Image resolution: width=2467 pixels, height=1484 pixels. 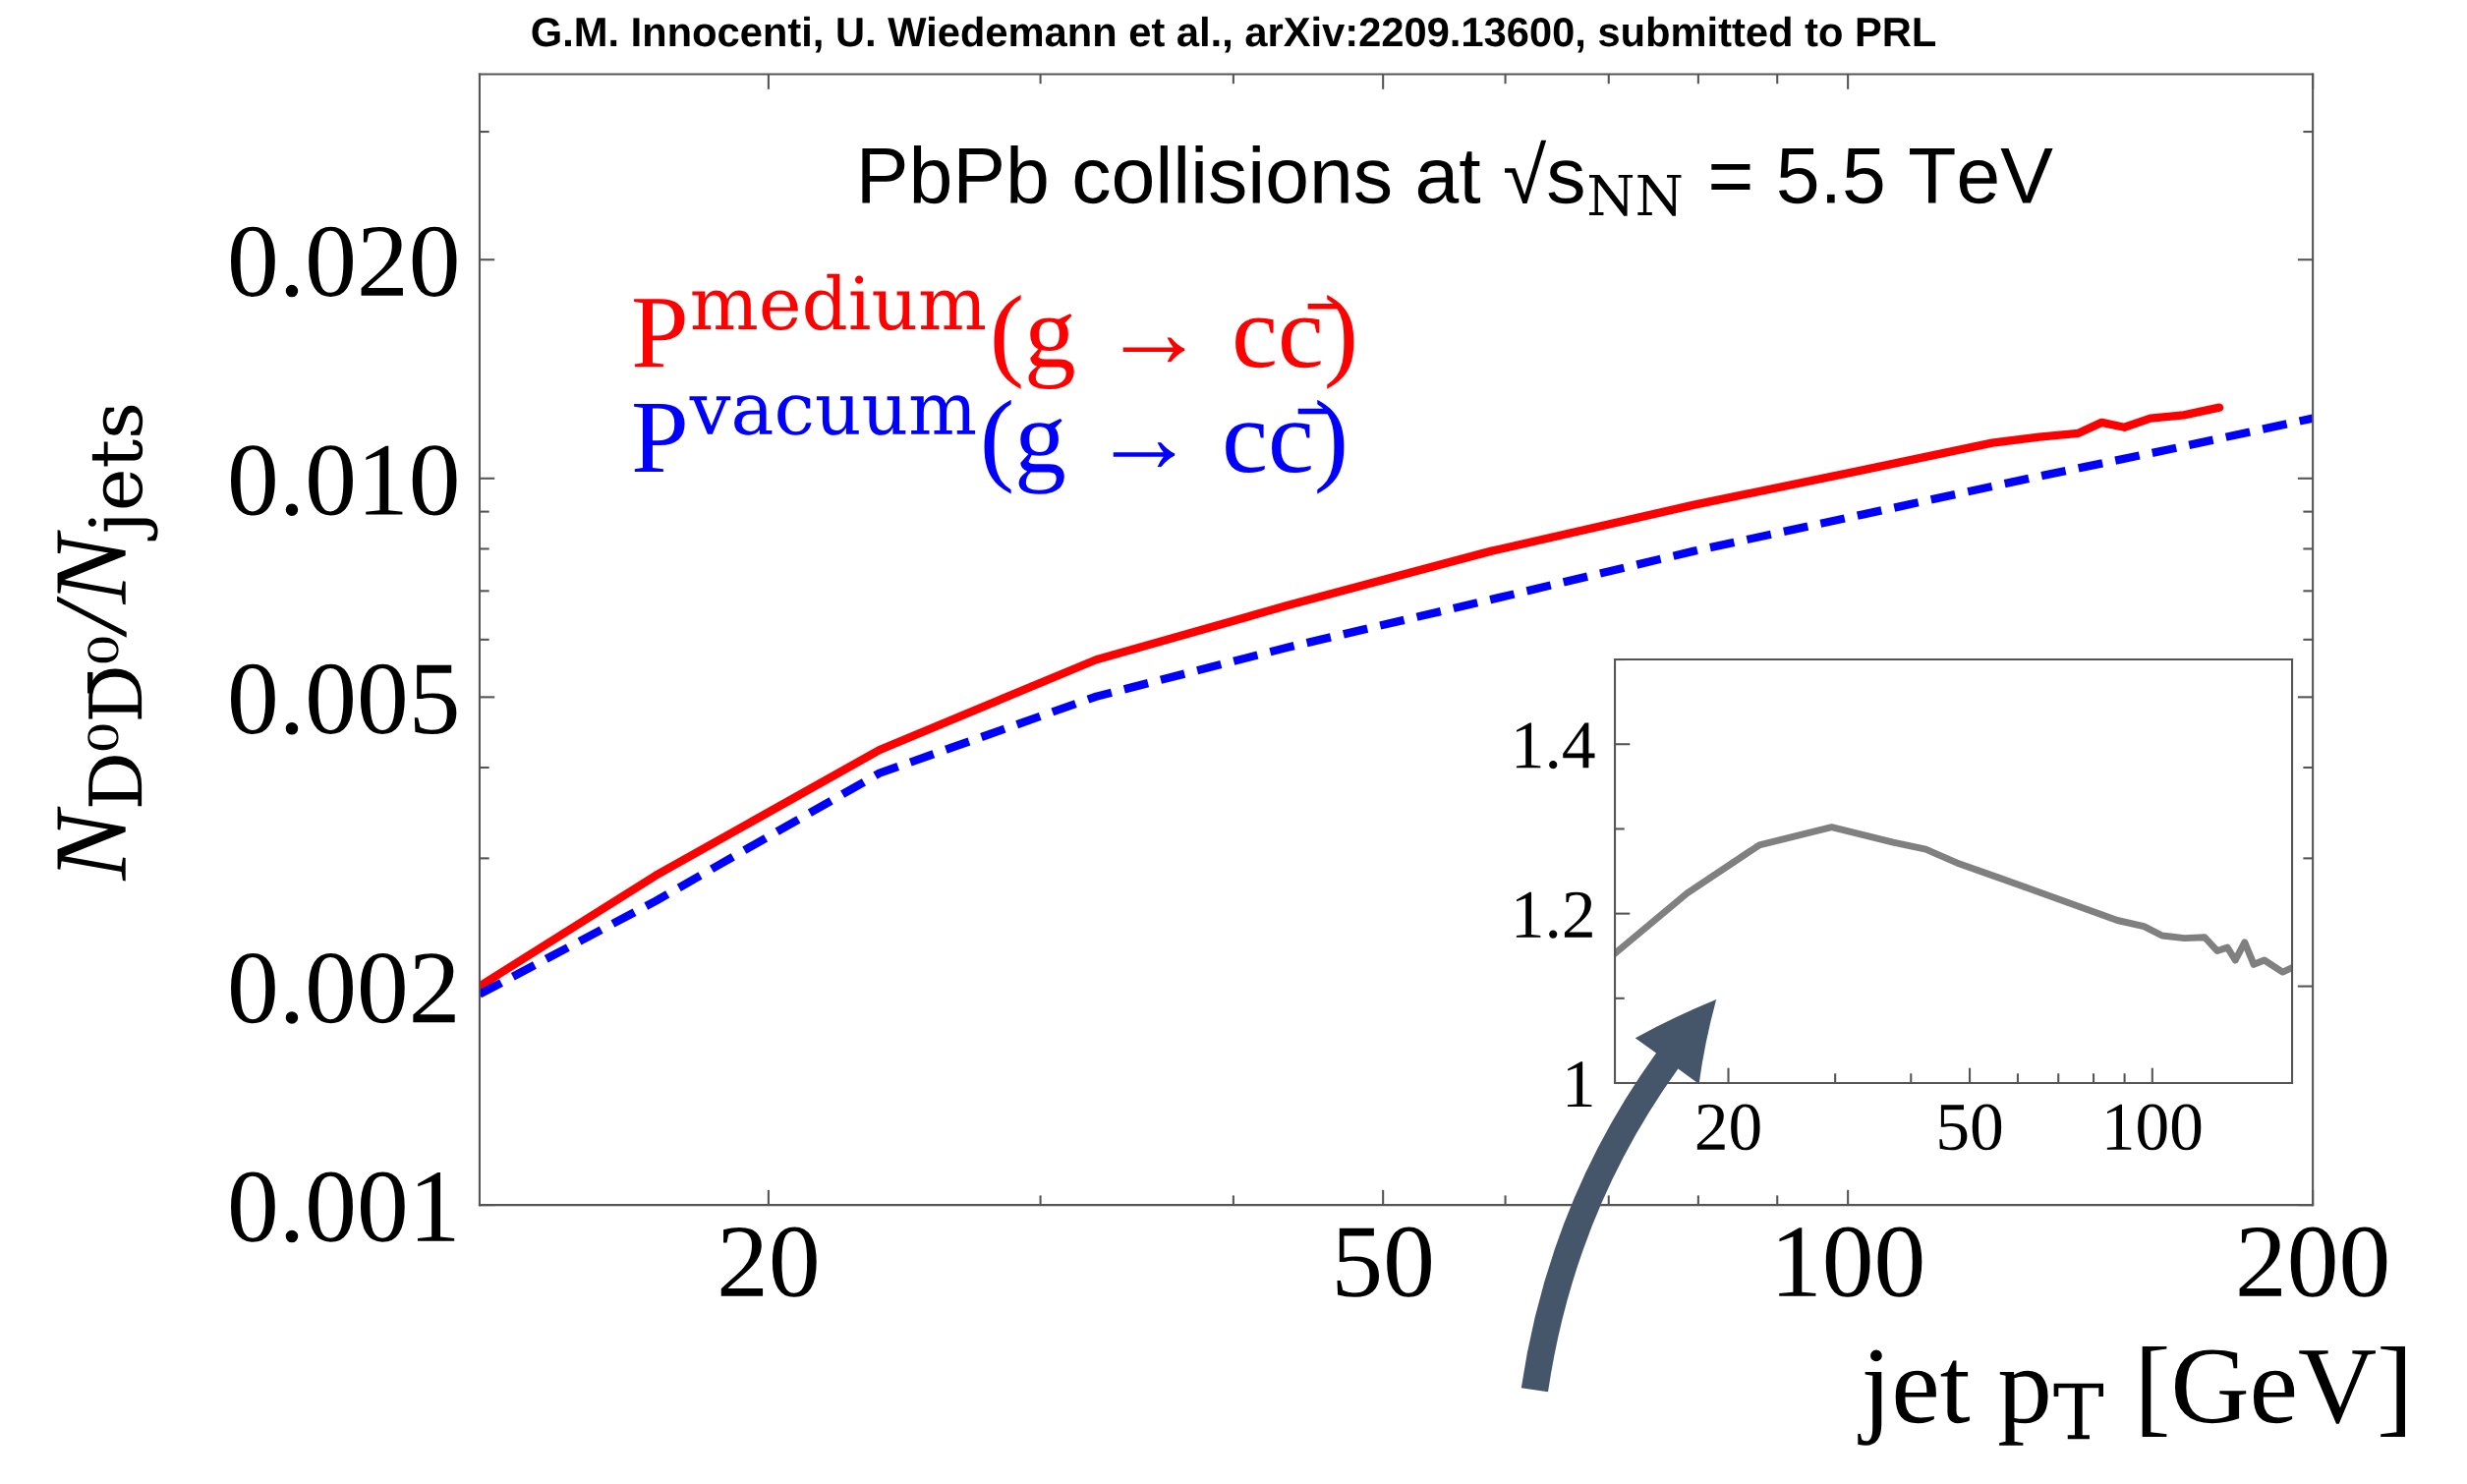 What do you see at coordinates (1555, 746) in the screenshot?
I see `y-tick-label: 1.4` at bounding box center [1555, 746].